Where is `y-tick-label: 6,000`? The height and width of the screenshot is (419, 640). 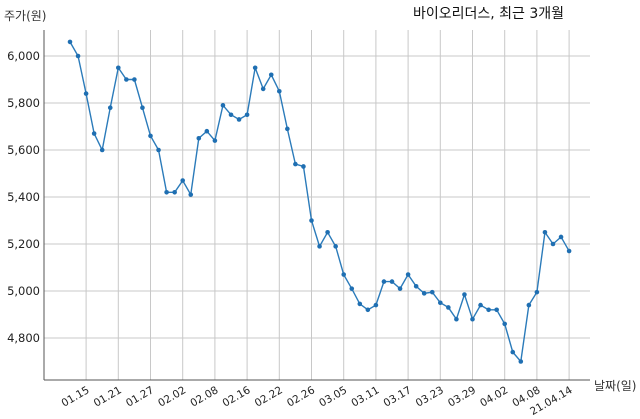
y-tick-label: 6,000 is located at coordinates (23, 56).